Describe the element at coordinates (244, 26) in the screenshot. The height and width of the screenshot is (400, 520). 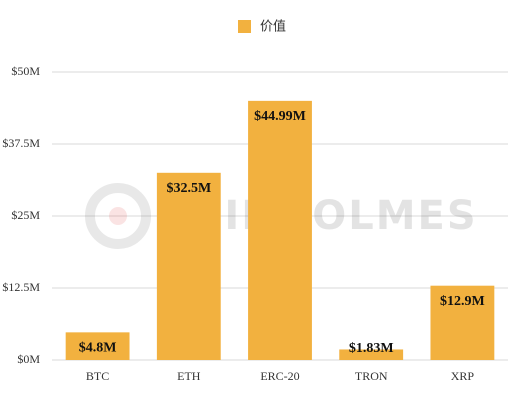
I see `legend-swatch` at that location.